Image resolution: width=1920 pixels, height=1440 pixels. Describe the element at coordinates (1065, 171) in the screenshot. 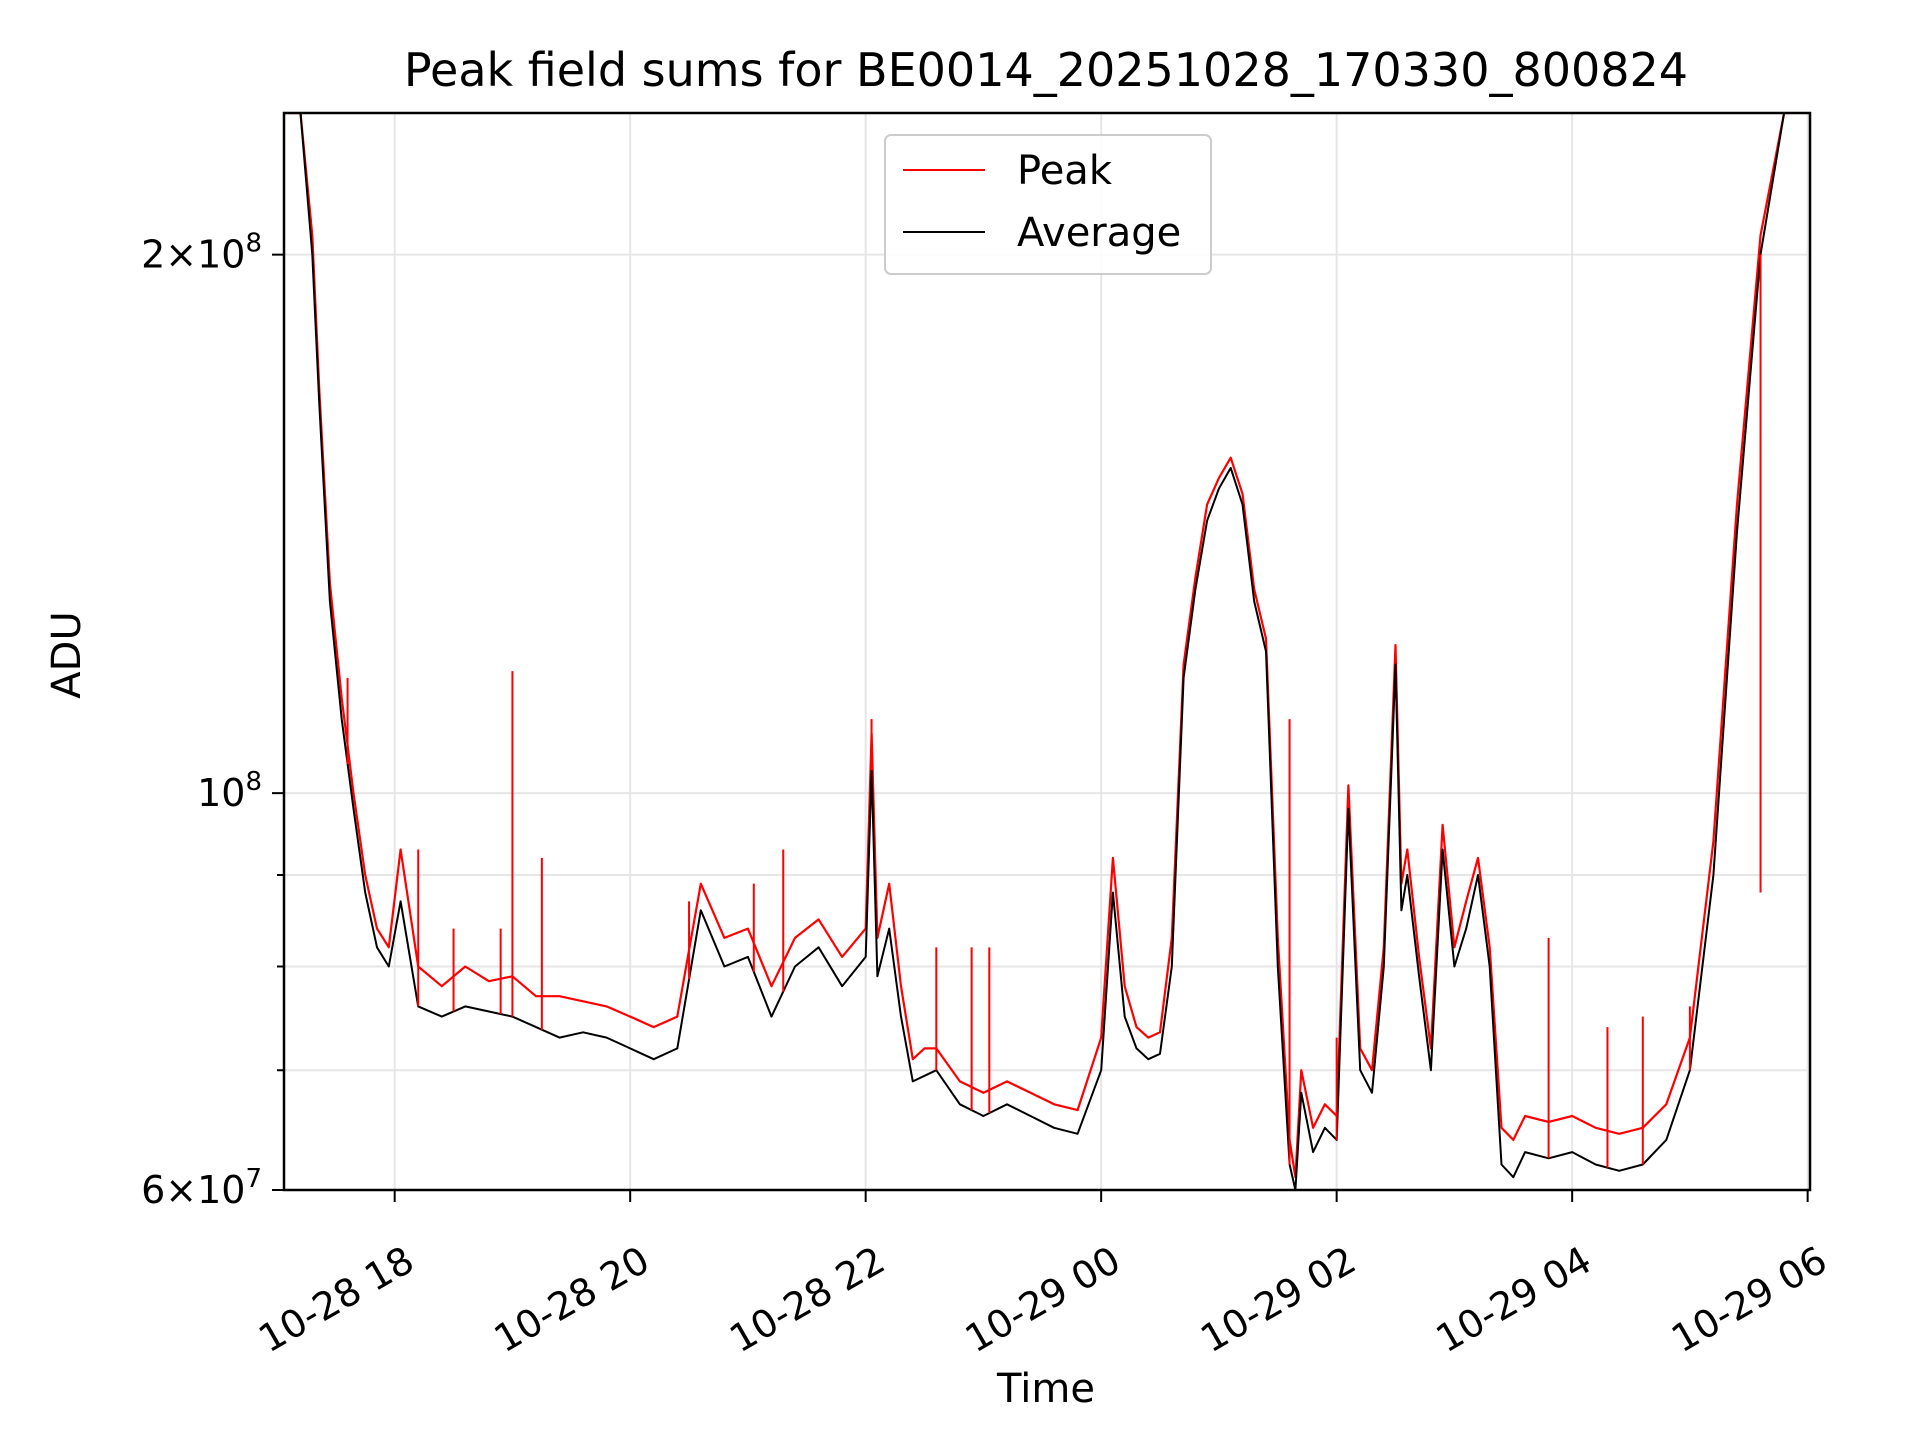

I see `legend-peak-label: Peak` at that location.